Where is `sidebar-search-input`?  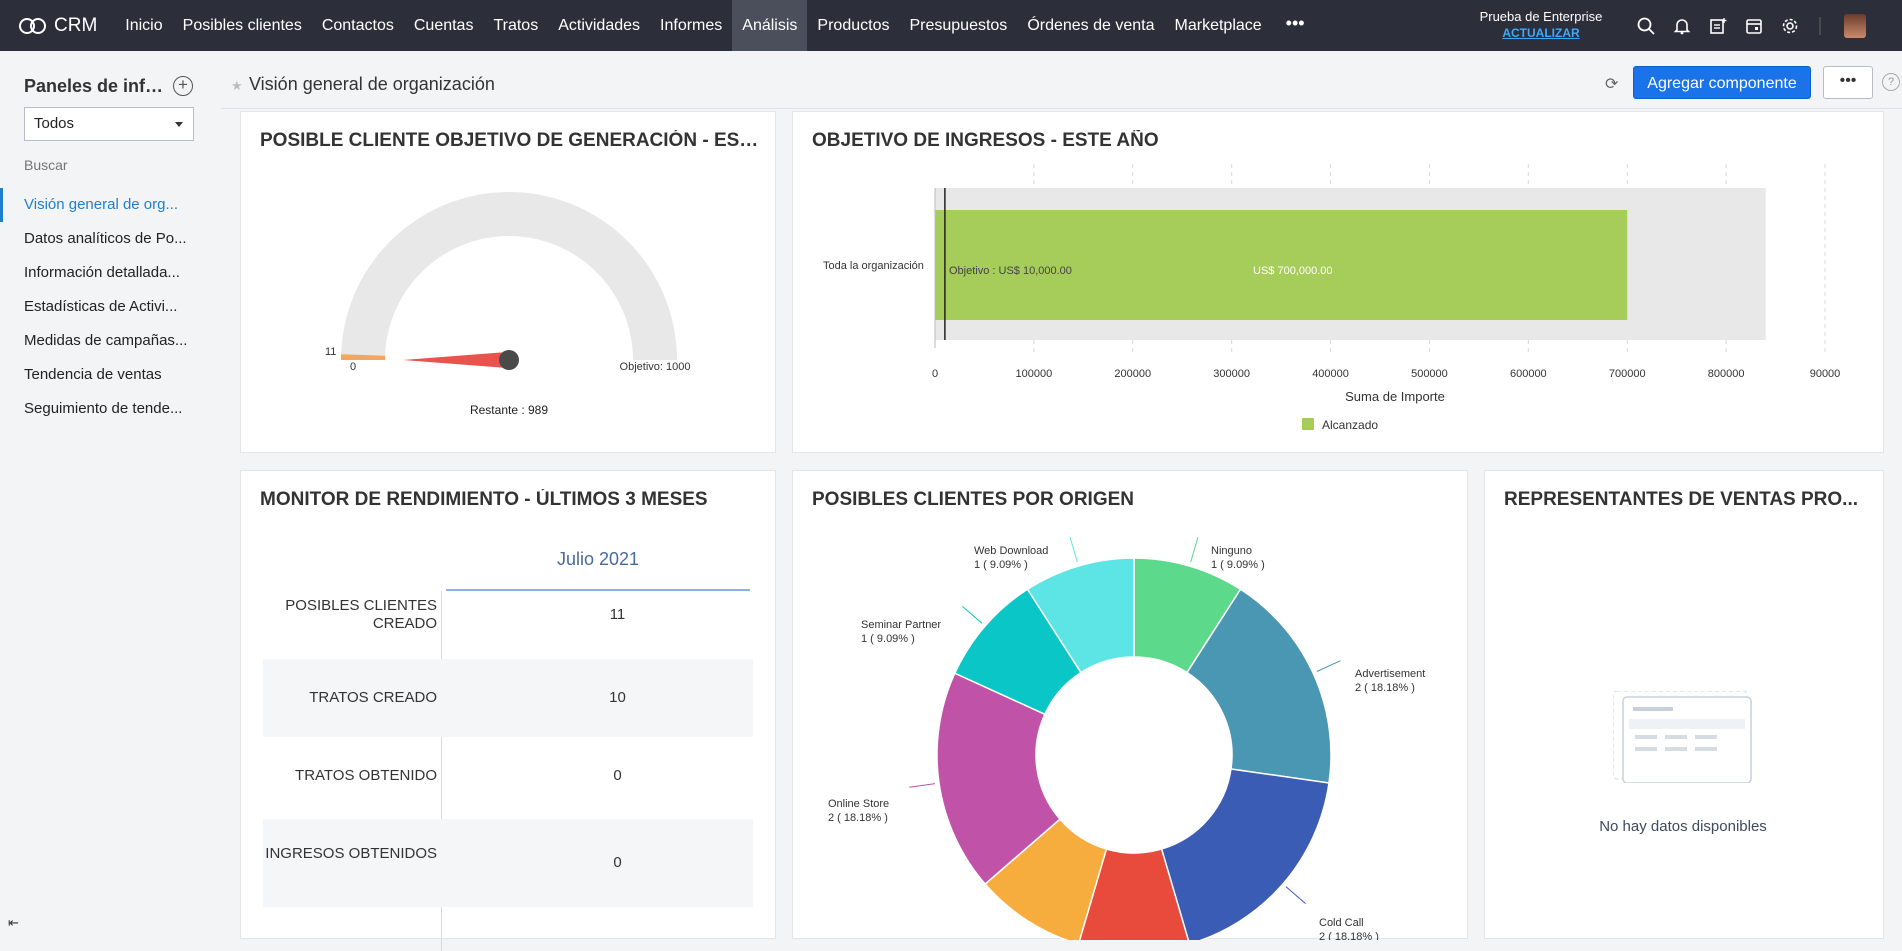 sidebar-search-input is located at coordinates (109, 165).